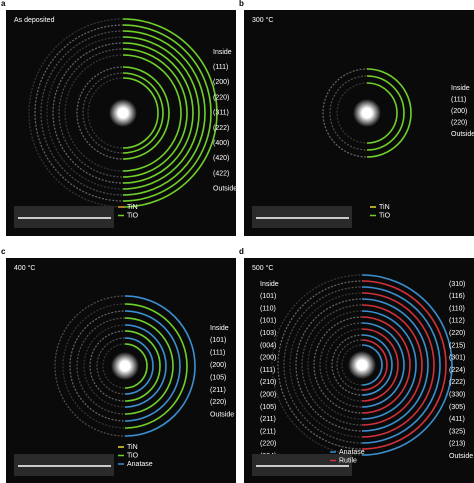 The image size is (474, 483). What do you see at coordinates (3, 4) in the screenshot?
I see `panel-label: a` at bounding box center [3, 4].